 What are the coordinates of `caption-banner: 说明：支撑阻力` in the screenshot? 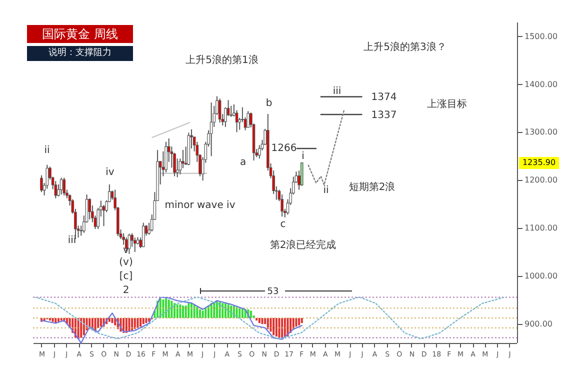 It's located at (80, 53).